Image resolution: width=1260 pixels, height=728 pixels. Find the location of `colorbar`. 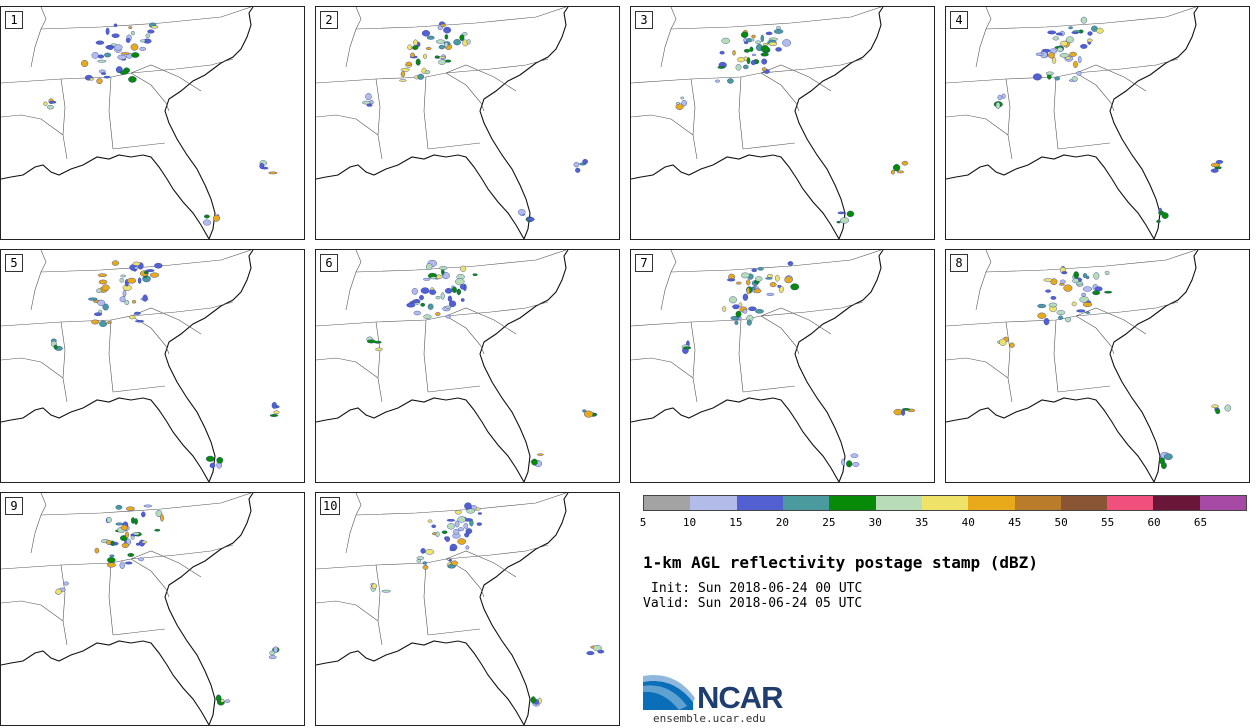

colorbar is located at coordinates (945, 503).